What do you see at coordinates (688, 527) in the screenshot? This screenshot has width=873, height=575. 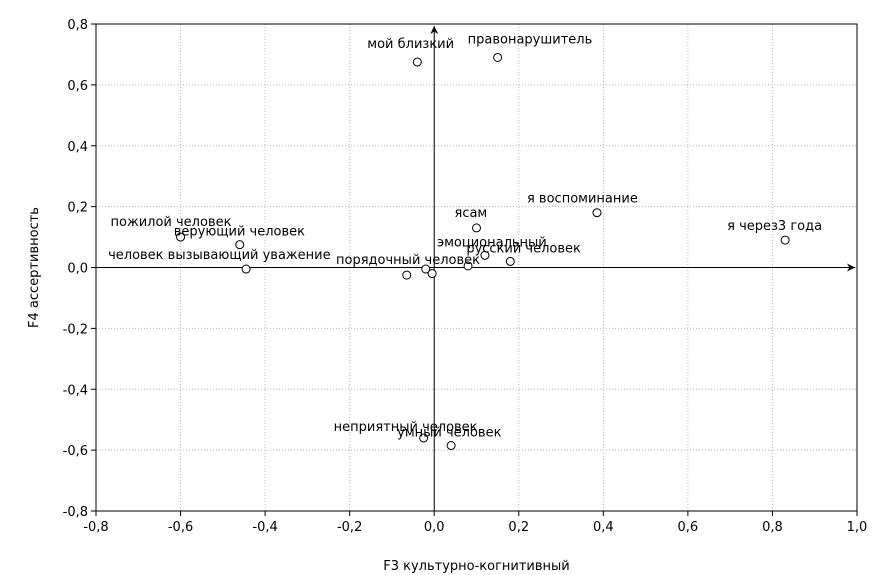 I see `x-tick-label: 0,6` at bounding box center [688, 527].